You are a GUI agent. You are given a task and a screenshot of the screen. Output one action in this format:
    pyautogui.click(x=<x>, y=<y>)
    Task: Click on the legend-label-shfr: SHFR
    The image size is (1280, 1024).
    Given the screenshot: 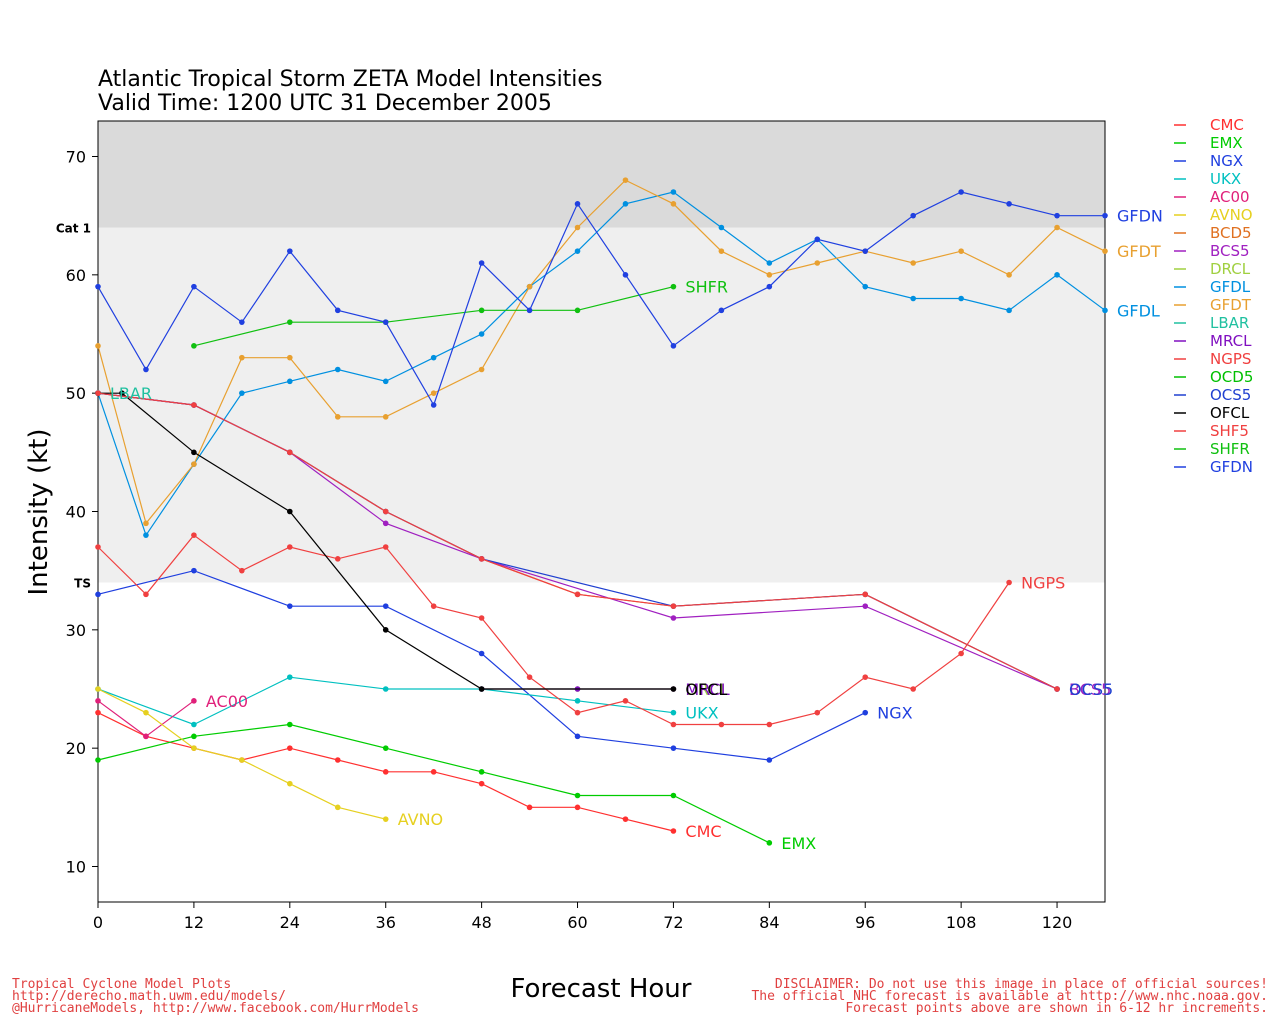 What is the action you would take?
    pyautogui.click(x=1230, y=449)
    